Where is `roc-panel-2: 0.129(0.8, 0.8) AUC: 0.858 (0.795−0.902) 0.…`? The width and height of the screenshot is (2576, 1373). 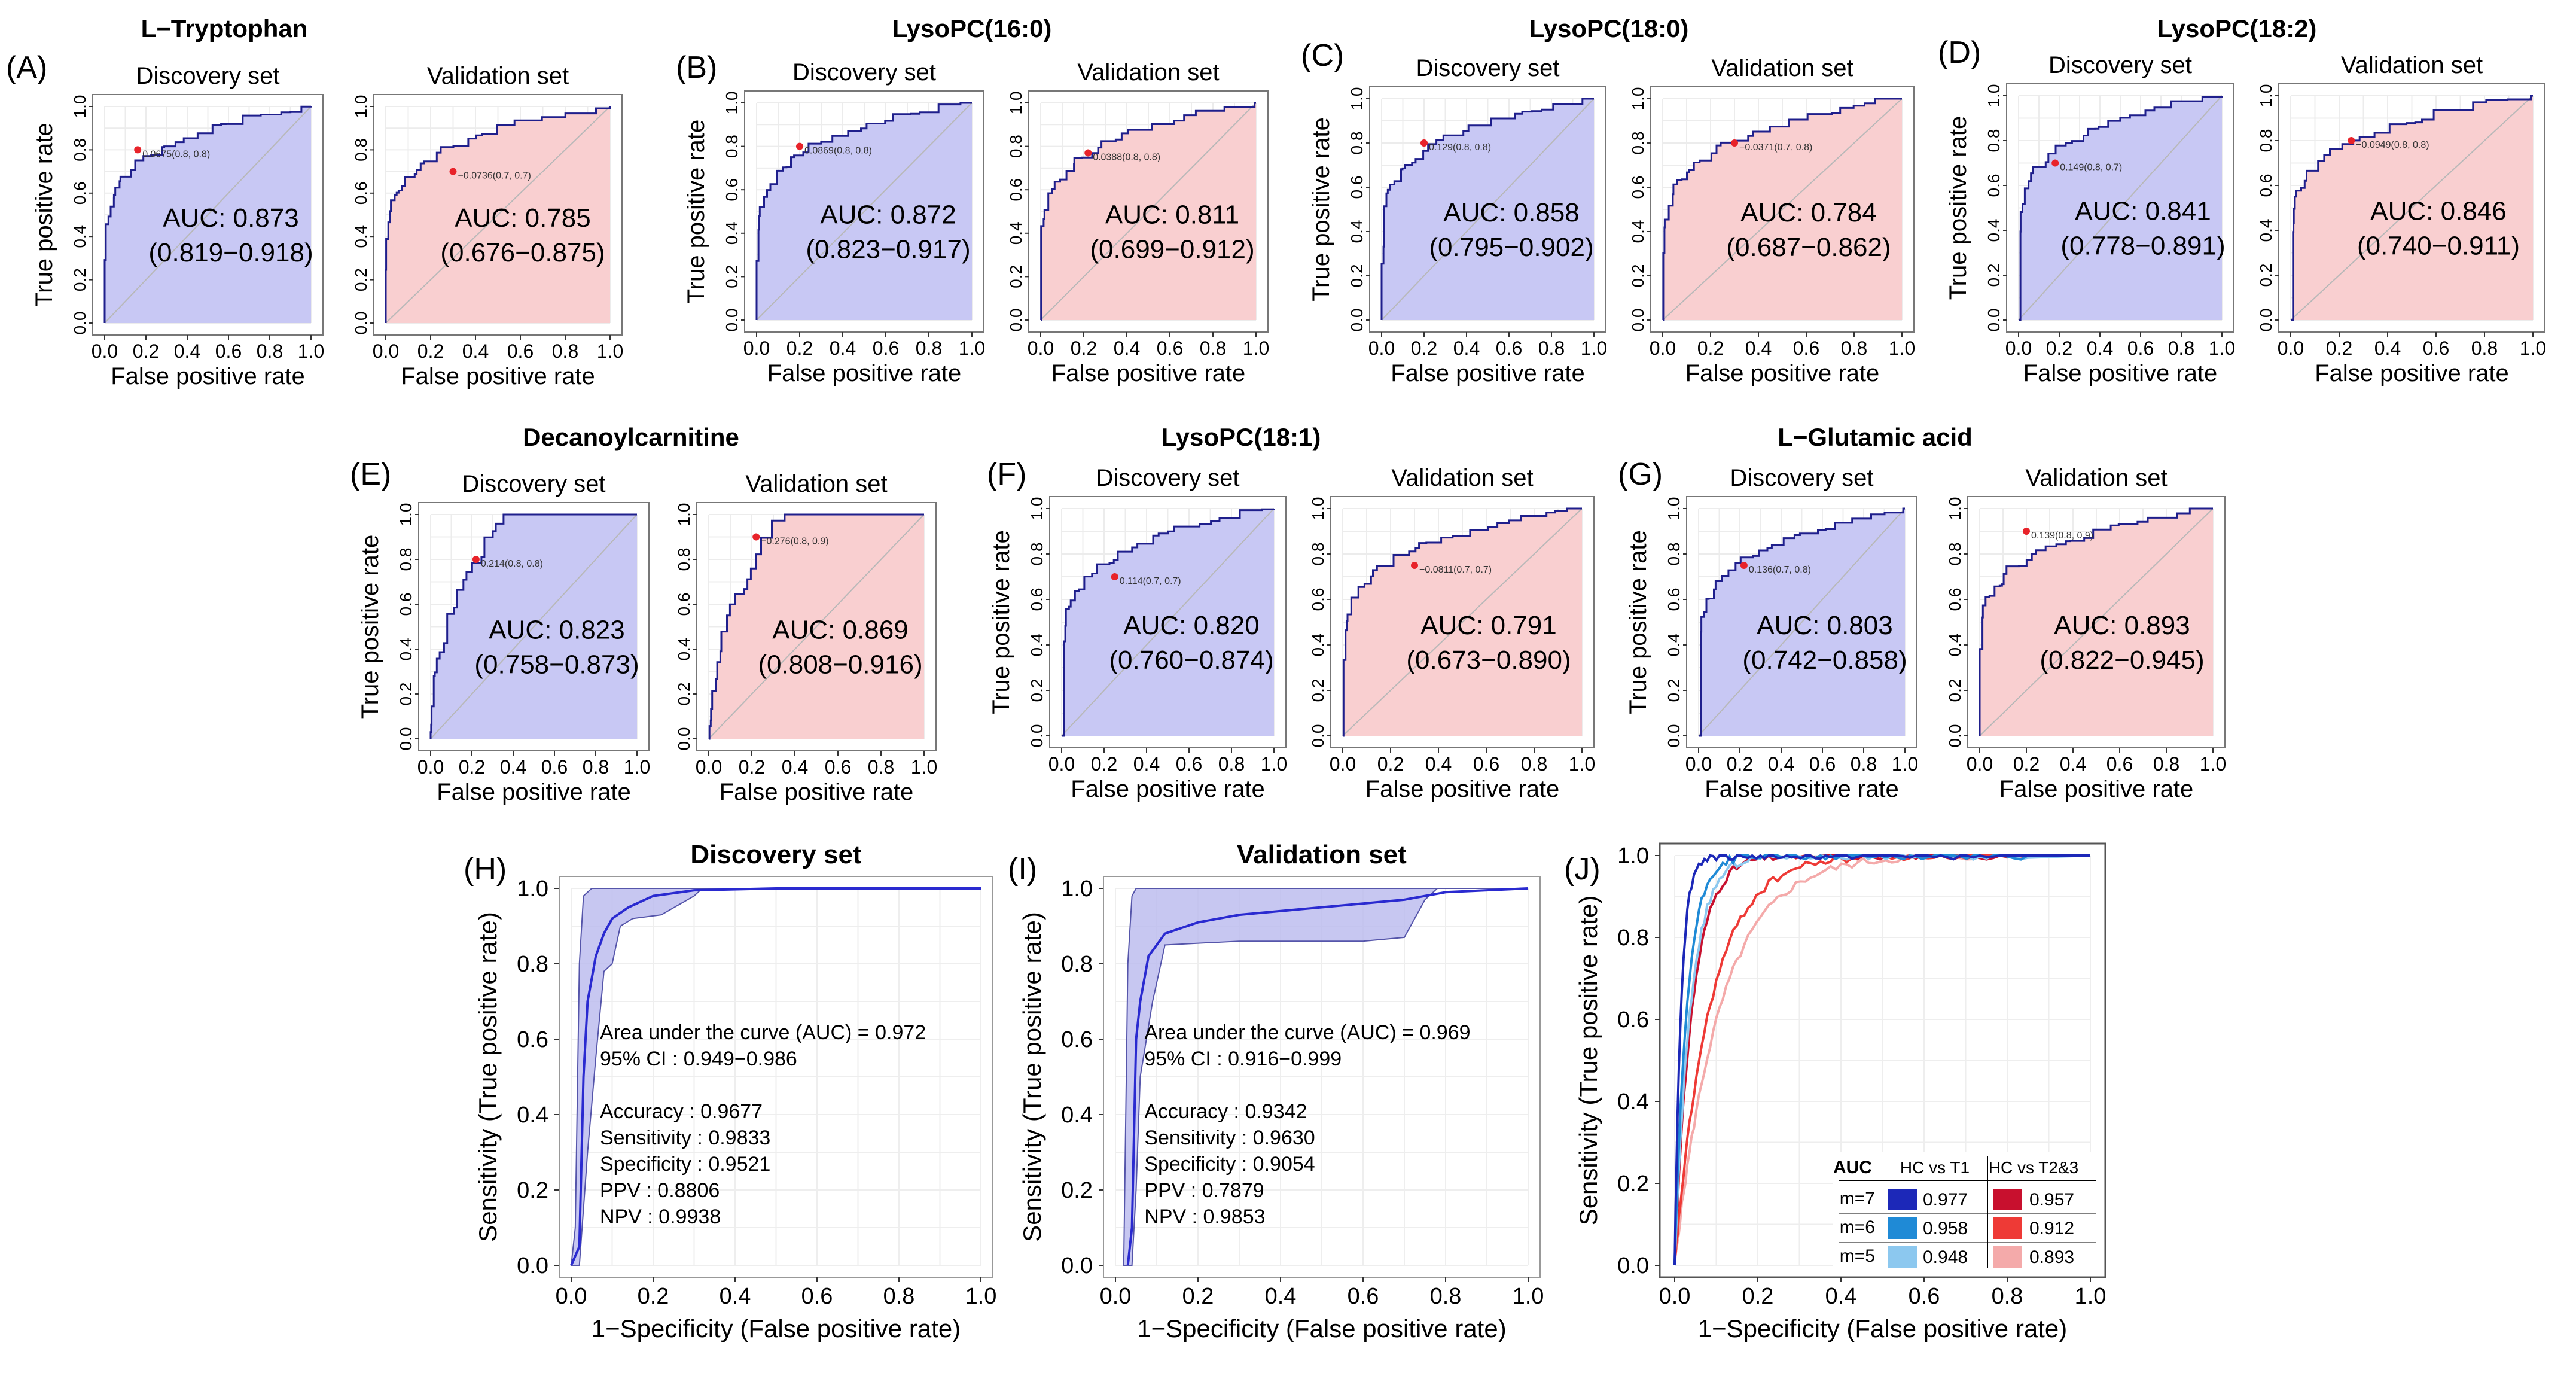 roc-panel-2: 0.129(0.8, 0.8) AUC: 0.858 (0.795−0.902) 0.… is located at coordinates (1611, 220).